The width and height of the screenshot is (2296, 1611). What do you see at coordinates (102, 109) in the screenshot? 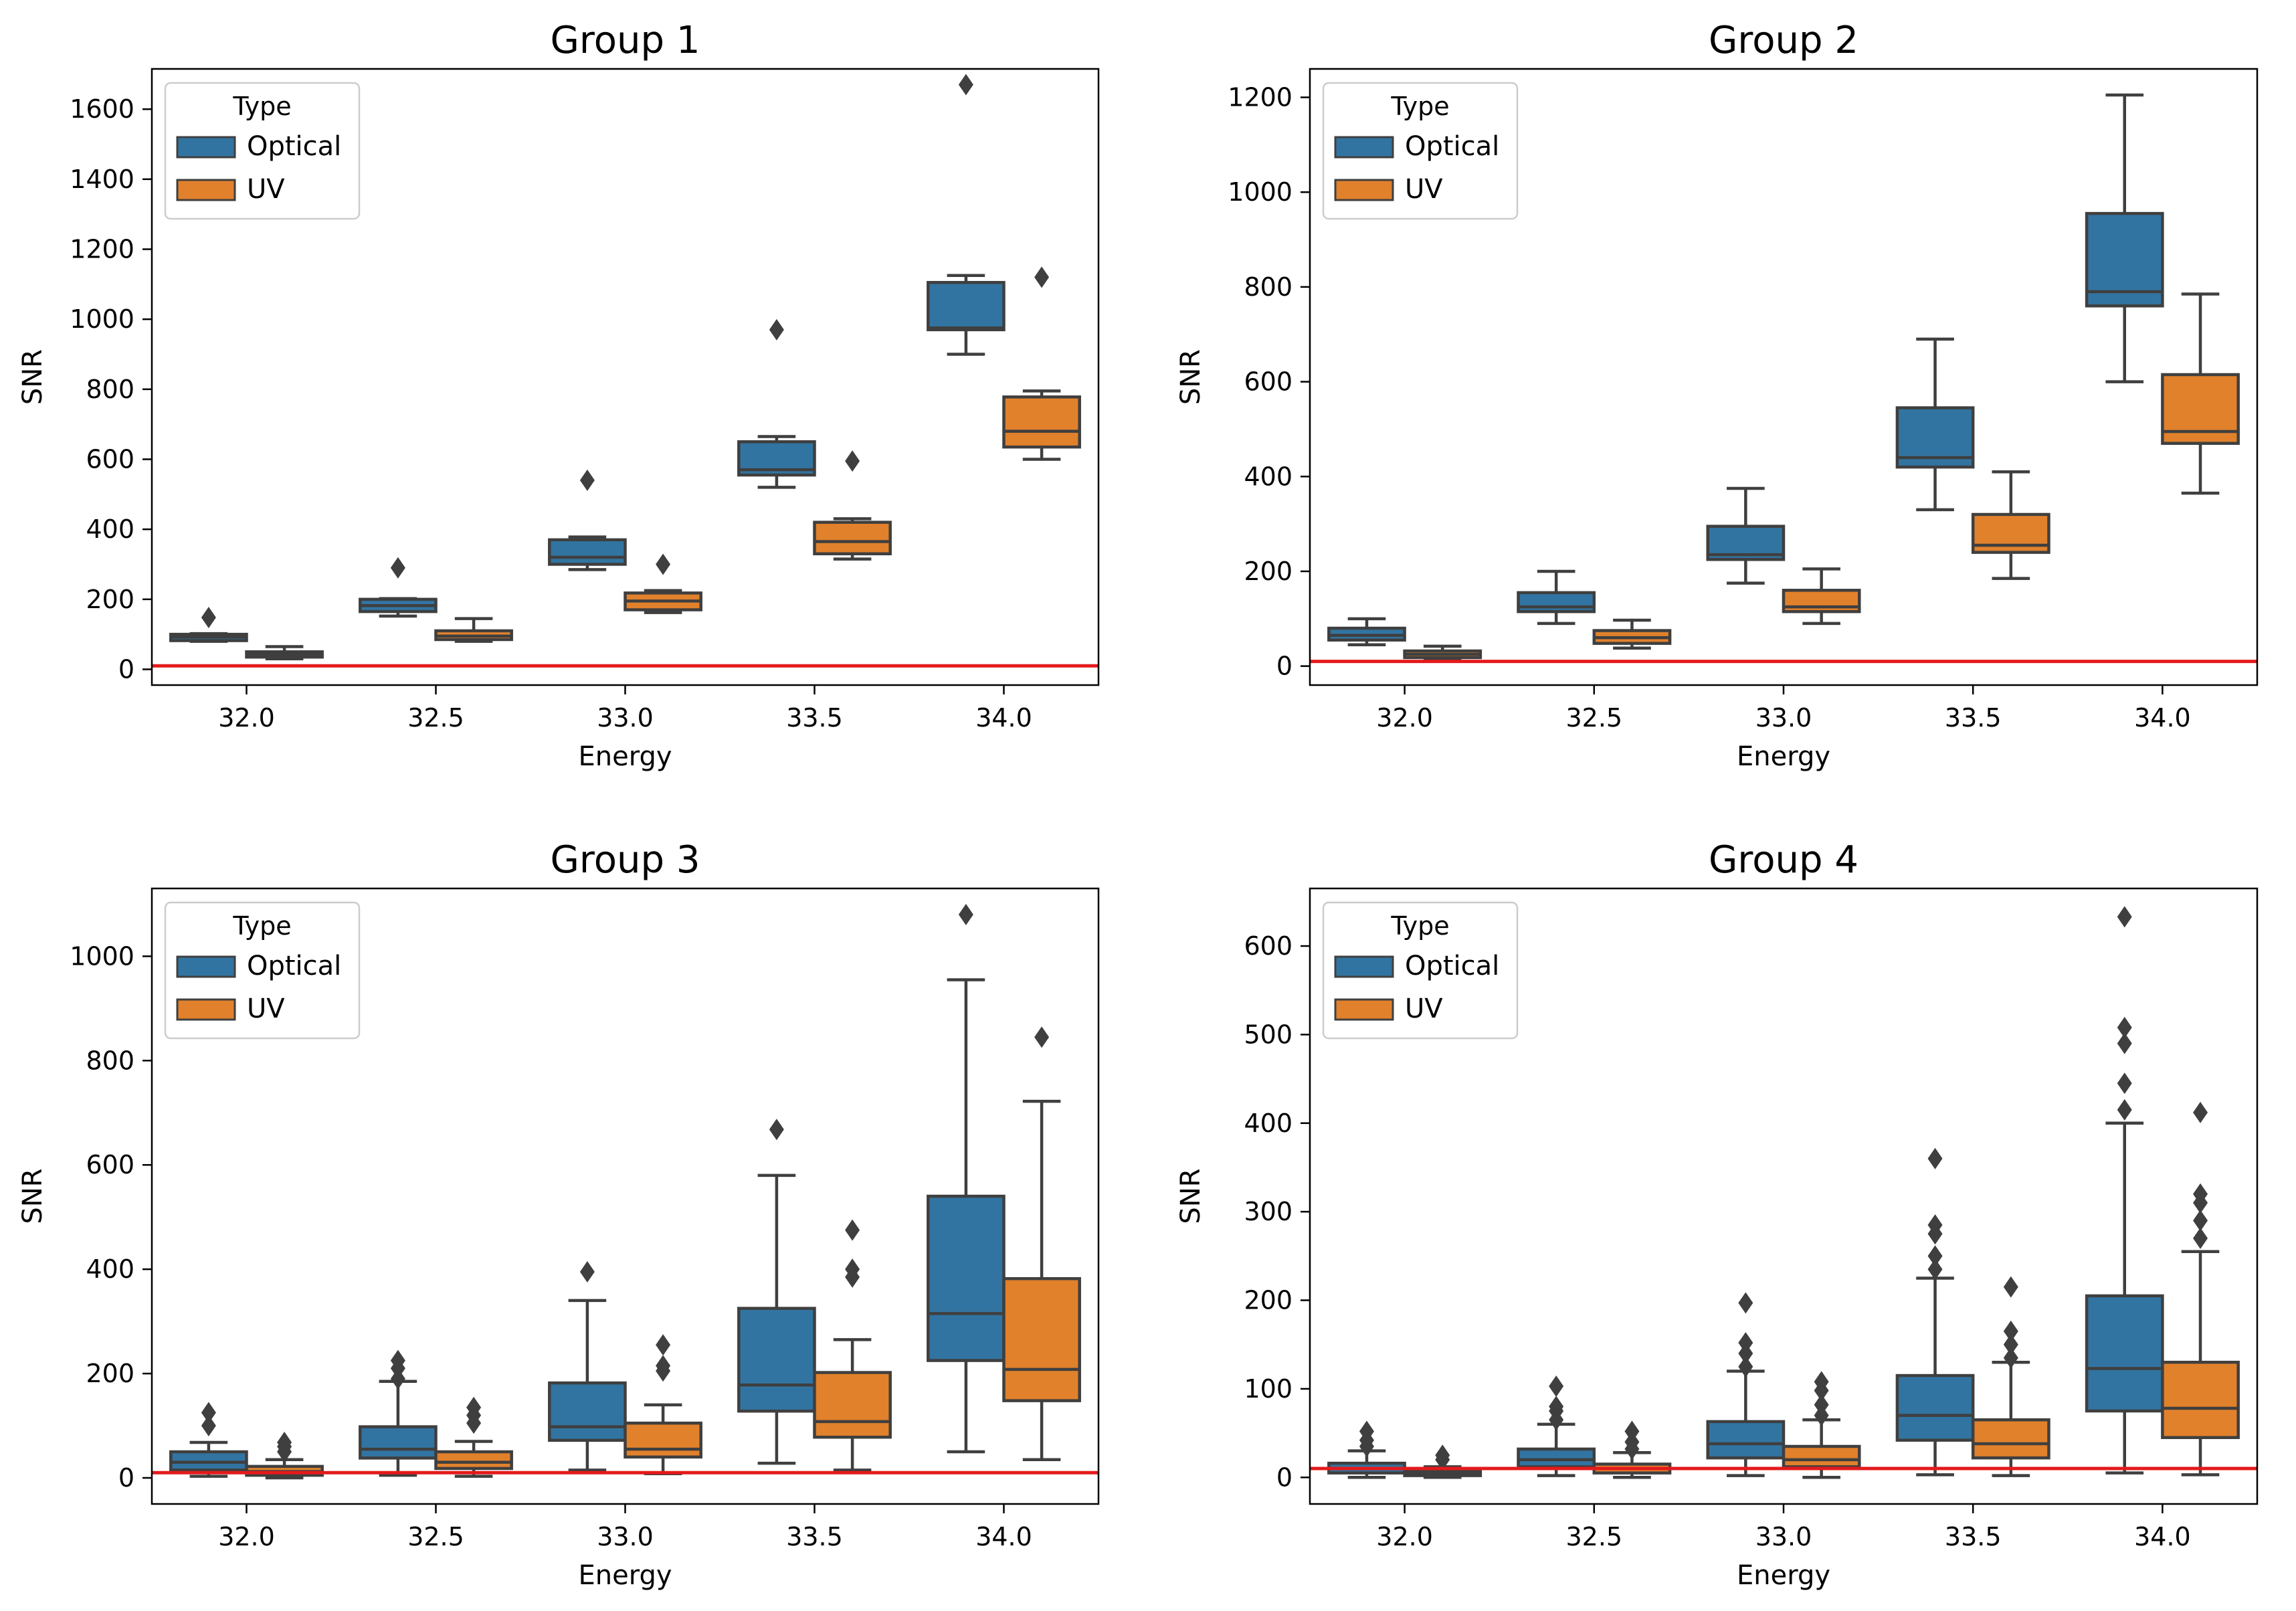
I see `y-tick-label: 1600` at bounding box center [102, 109].